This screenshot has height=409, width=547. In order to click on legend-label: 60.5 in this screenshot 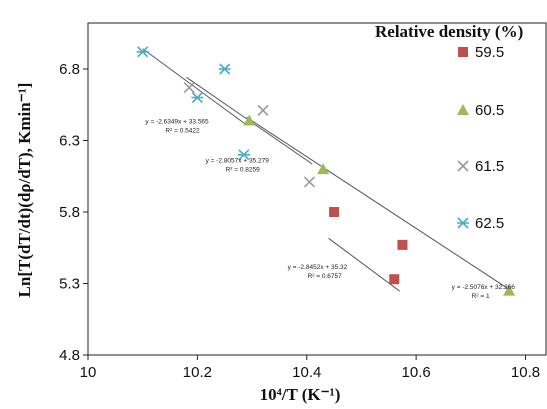, I will do `click(489, 110)`.